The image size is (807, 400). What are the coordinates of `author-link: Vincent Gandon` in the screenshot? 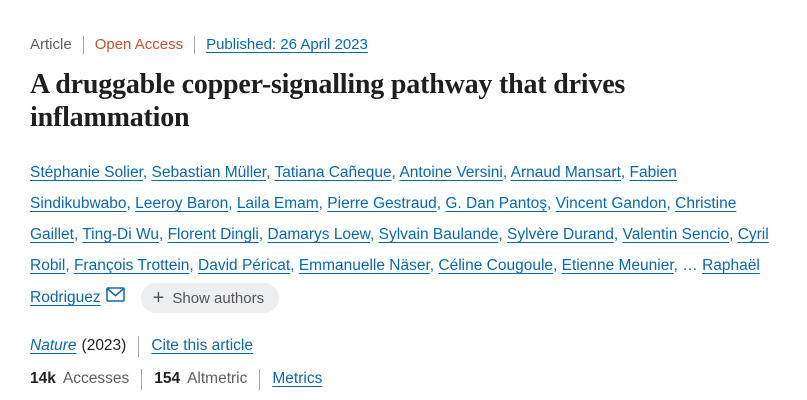 It's located at (611, 203).